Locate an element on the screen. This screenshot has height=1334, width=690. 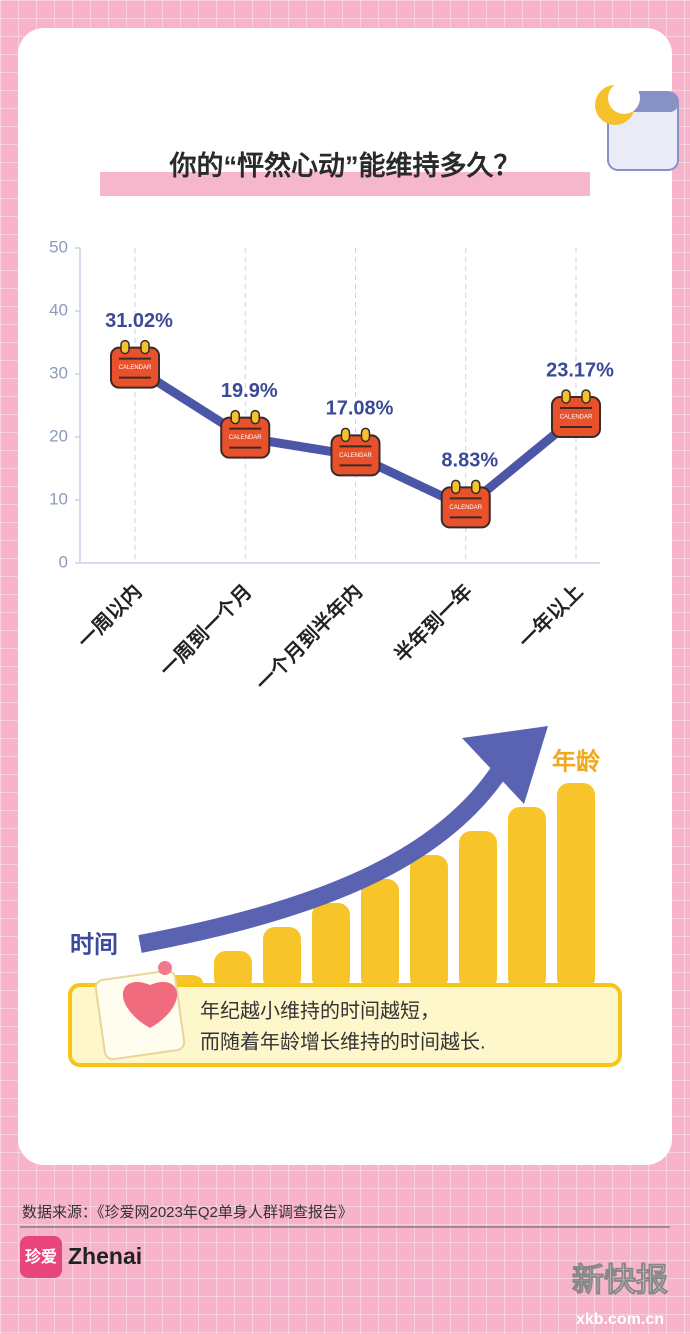
logo-badge is located at coordinates (41, 1257).